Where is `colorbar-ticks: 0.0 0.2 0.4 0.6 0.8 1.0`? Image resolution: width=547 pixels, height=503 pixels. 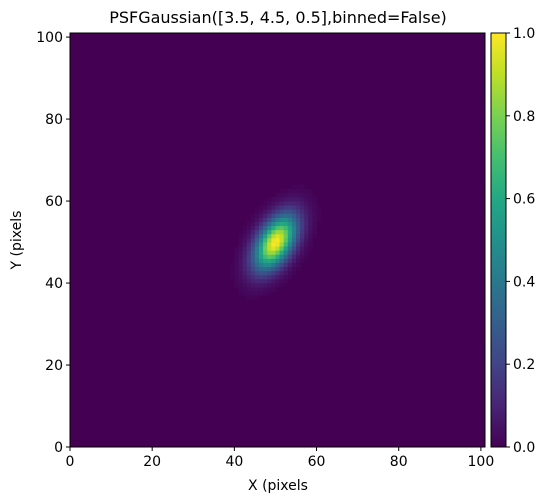
colorbar-ticks: 0.0 0.2 0.4 0.6 0.8 1.0 is located at coordinates (520, 241).